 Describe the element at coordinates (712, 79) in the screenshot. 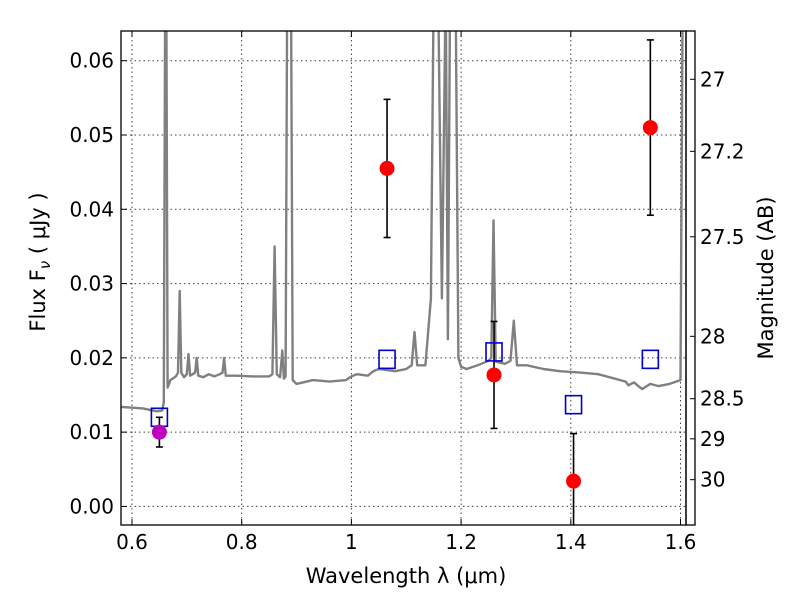

I see `y2-tick-label: 27` at that location.